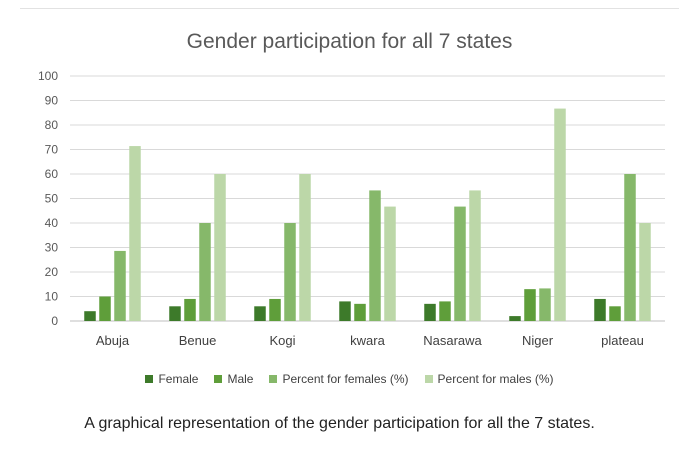 The height and width of the screenshot is (453, 679). Describe the element at coordinates (52, 150) in the screenshot. I see `y-tick-label: 70` at that location.